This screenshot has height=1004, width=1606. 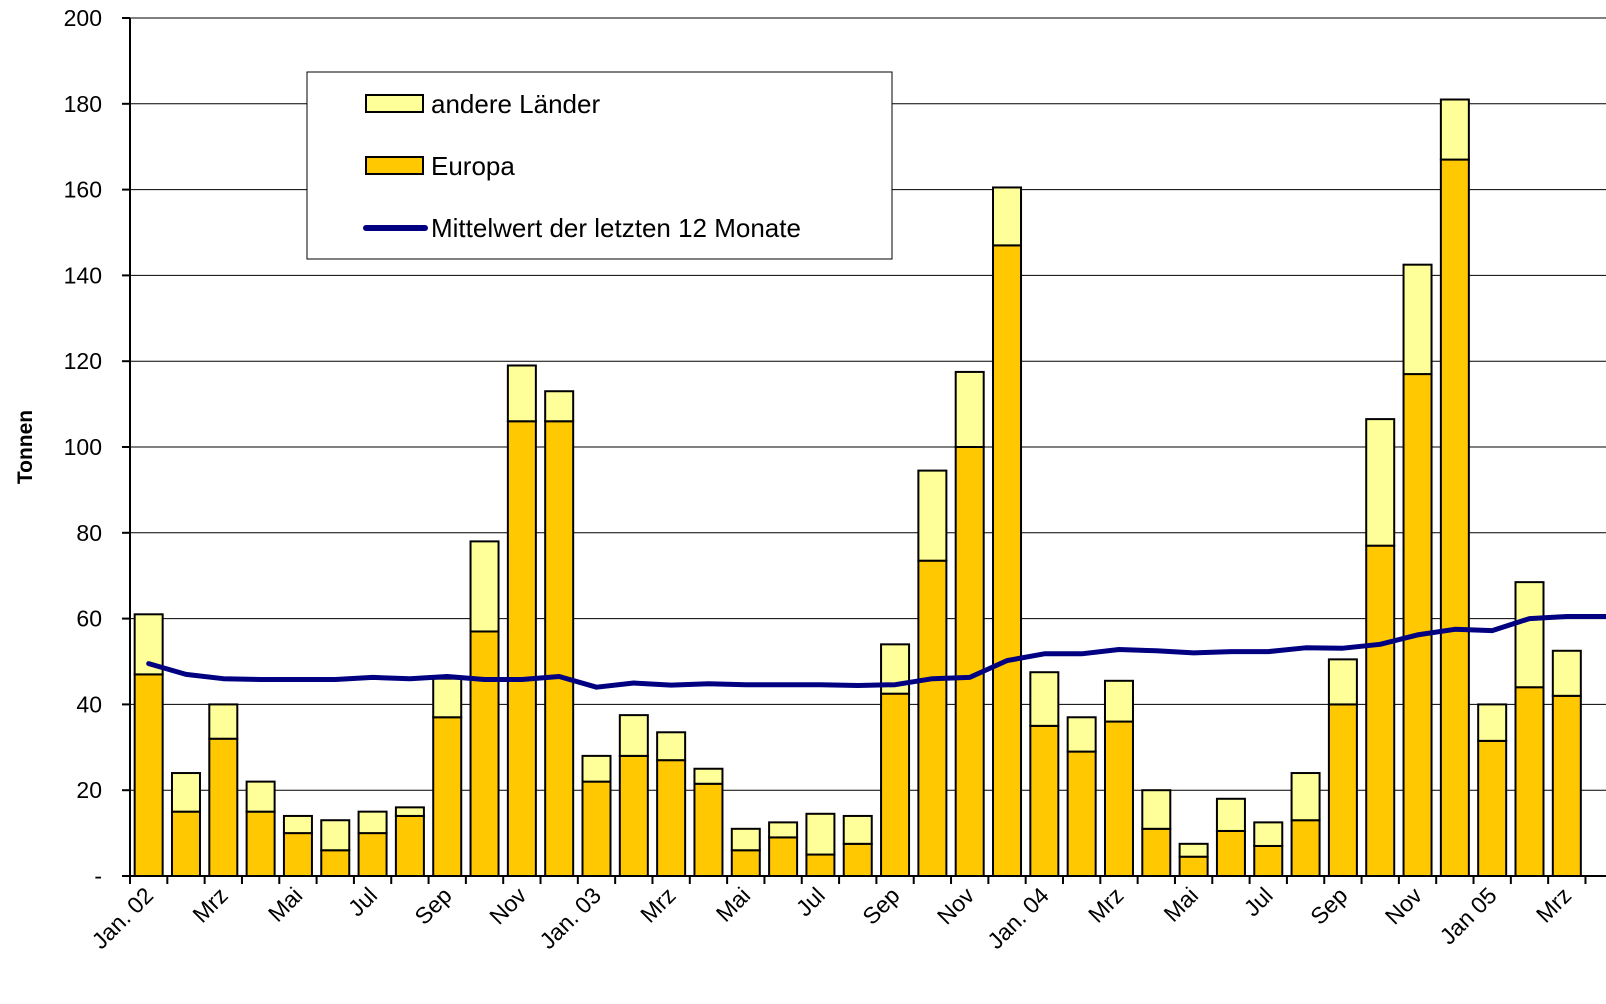 I want to click on y-tick-label: 180, so click(x=83, y=104).